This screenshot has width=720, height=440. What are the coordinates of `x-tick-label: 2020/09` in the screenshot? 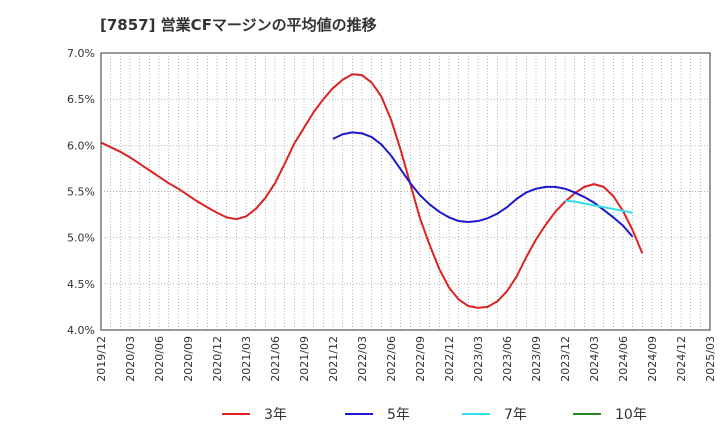 It's located at (188, 359).